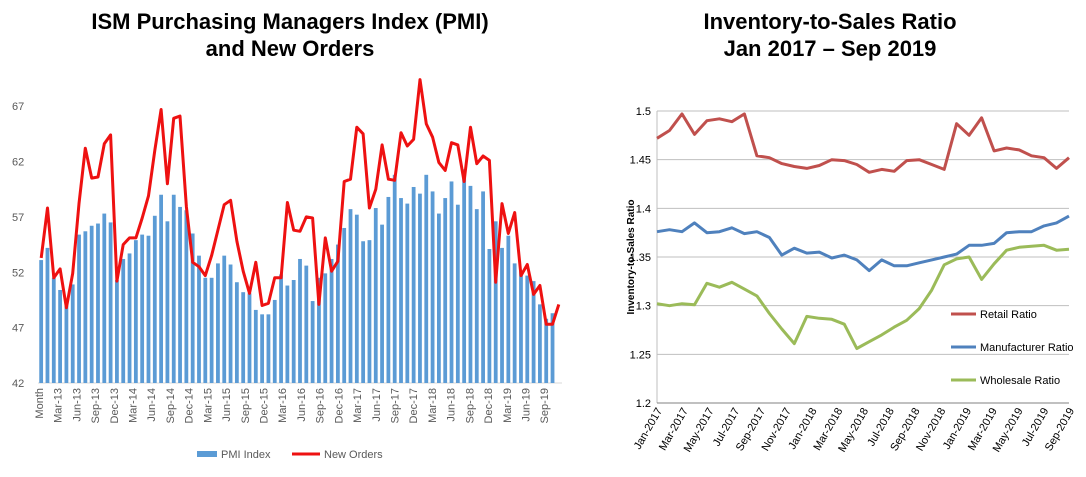  I want to click on pmi-x-tick-label: Sep-14, so click(171, 405).